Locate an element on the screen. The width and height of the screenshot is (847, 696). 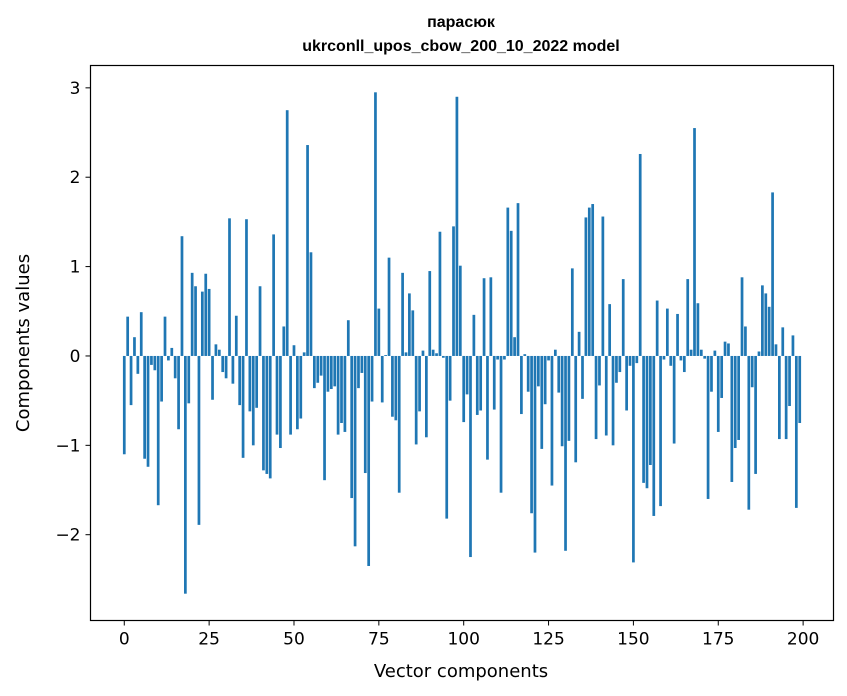
y-tick-label: −1 is located at coordinates (67, 446).